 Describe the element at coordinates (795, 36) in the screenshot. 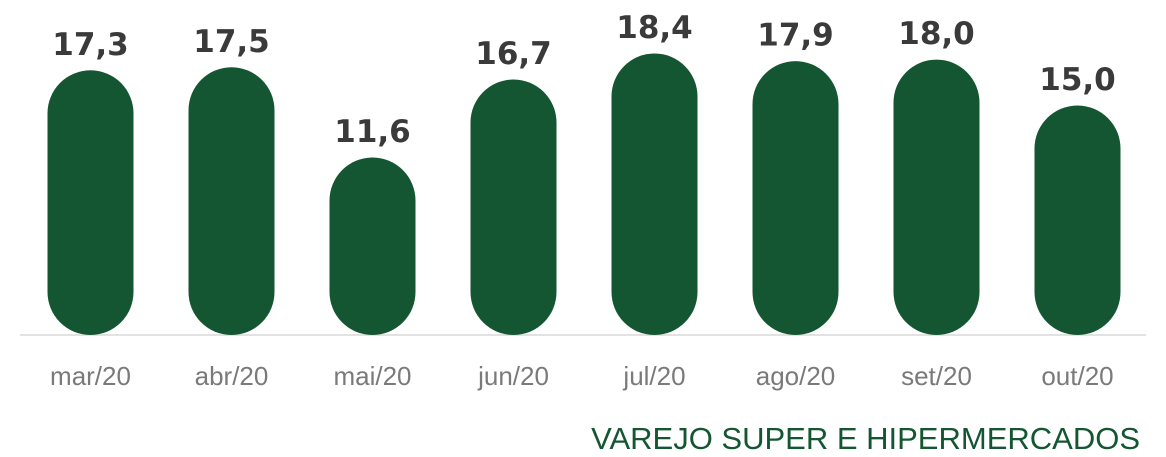

I see `value-label: 17,9` at that location.